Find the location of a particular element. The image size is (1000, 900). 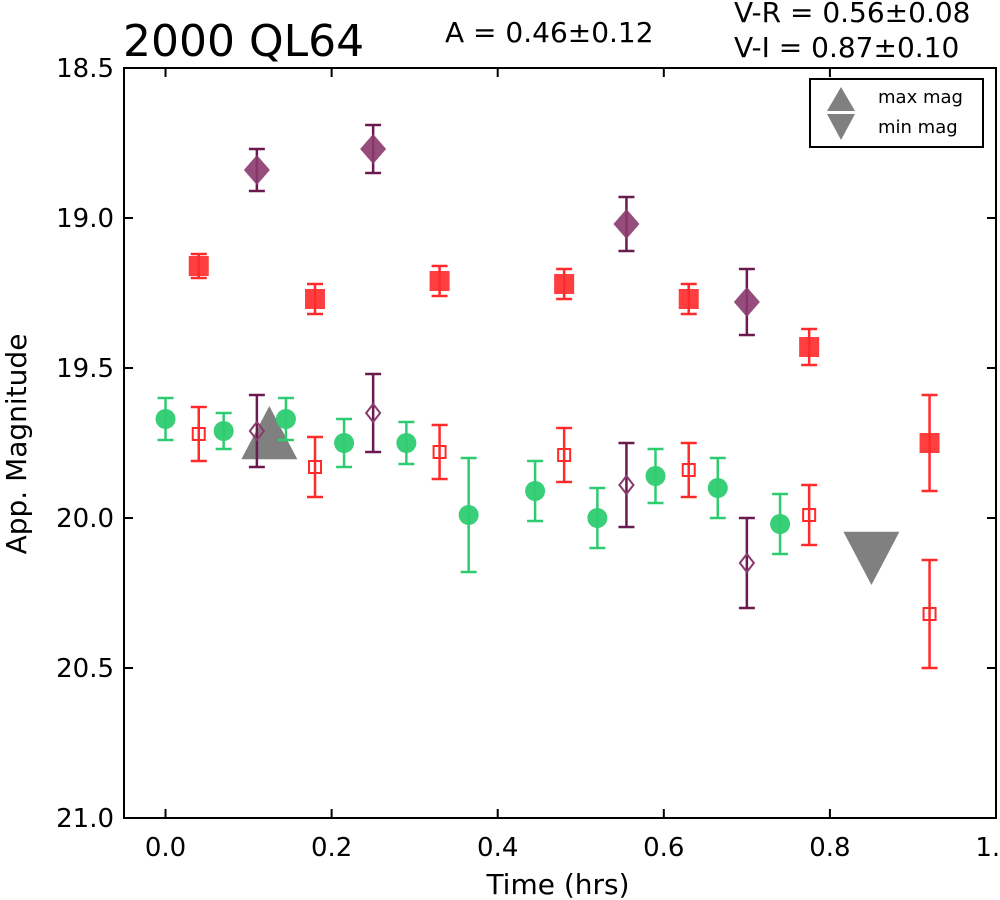

y-tick-label: 20.5 is located at coordinates (85, 669).